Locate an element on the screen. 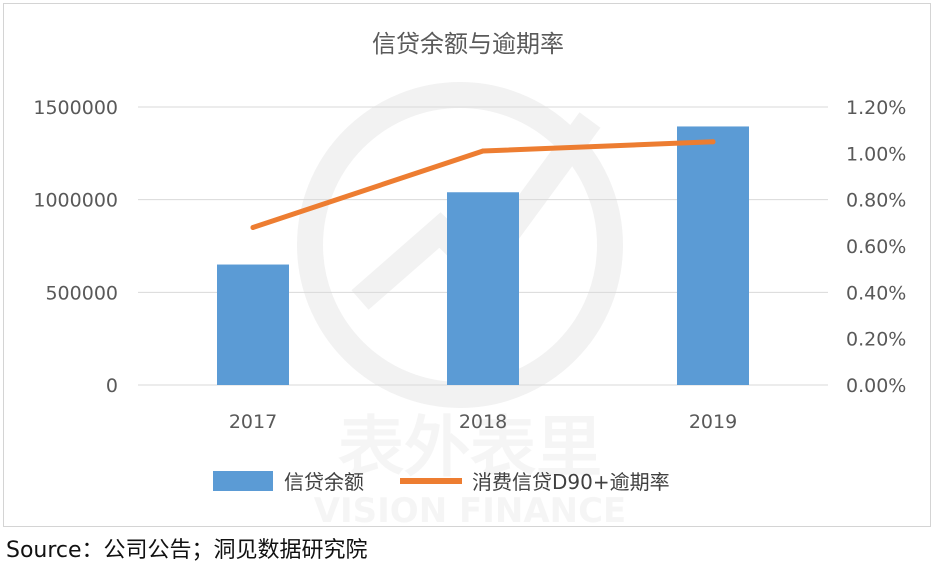  left-axis: 0 500000 1000000 1500000 is located at coordinates (75, 247).